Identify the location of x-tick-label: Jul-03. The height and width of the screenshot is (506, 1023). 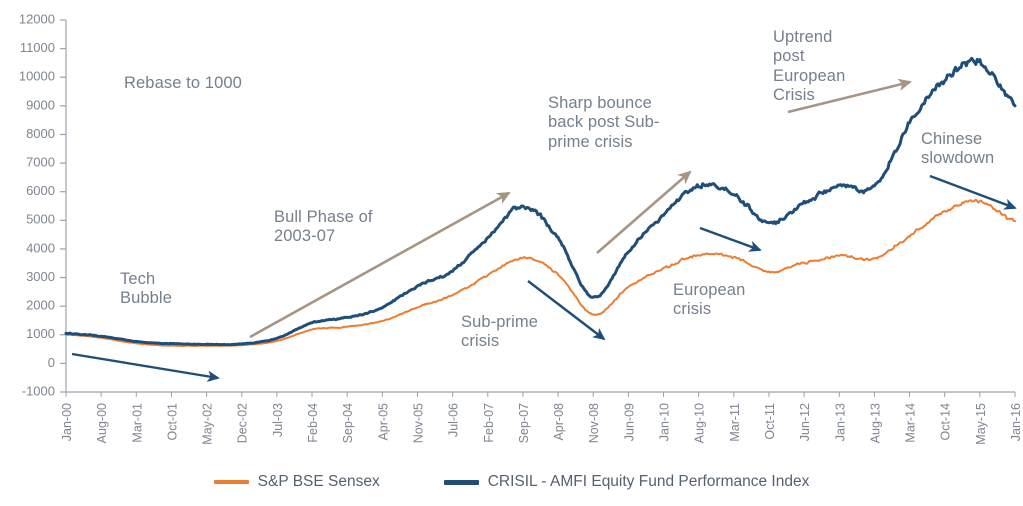
(278, 420).